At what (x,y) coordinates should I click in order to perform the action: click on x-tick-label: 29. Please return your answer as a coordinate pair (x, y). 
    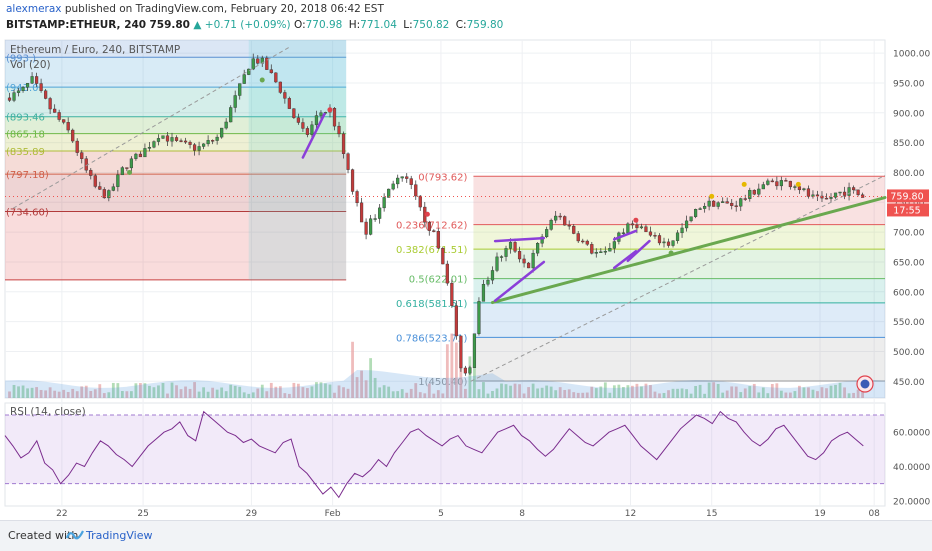
    Looking at the image, I should click on (252, 514).